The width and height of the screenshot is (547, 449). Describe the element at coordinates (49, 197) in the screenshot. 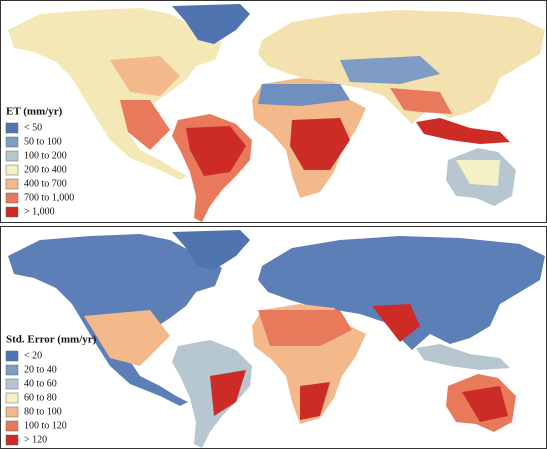

I see `legend-label: 700 to 1,000` at that location.